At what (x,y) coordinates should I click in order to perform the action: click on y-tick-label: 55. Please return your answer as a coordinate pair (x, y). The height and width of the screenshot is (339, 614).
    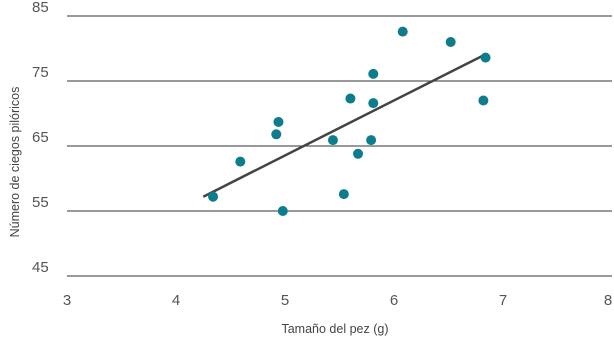
    Looking at the image, I should click on (40, 202).